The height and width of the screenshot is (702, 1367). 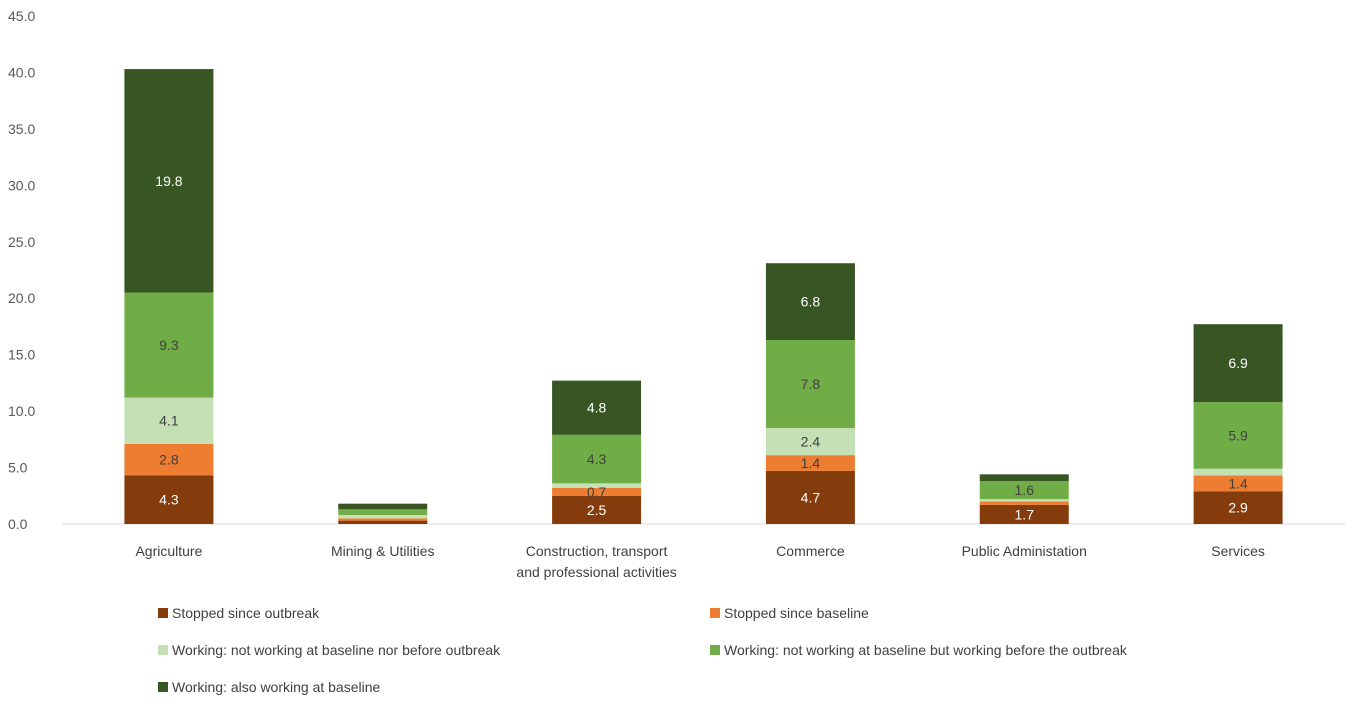 What do you see at coordinates (18, 468) in the screenshot?
I see `y-tick-label: 5.0` at bounding box center [18, 468].